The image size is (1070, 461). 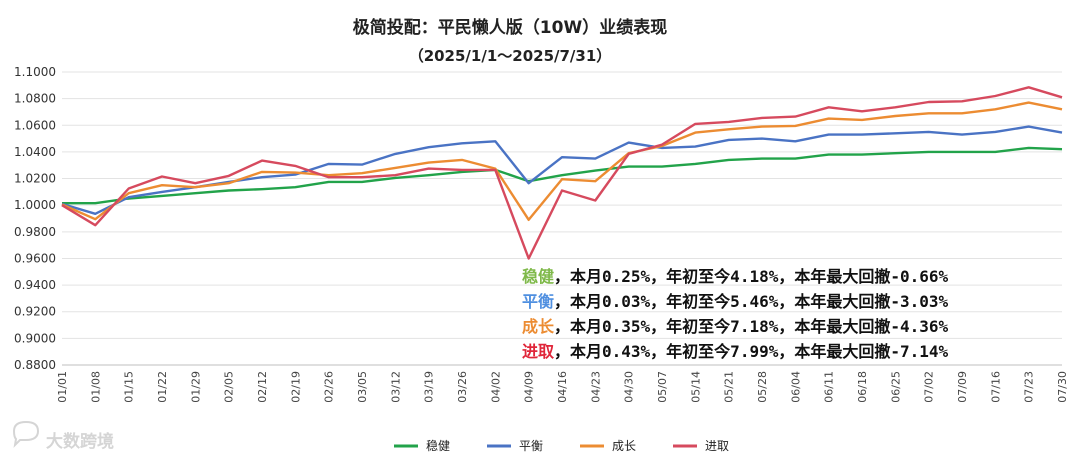 What do you see at coordinates (35, 179) in the screenshot?
I see `y-tick-label: 1.0200` at bounding box center [35, 179].